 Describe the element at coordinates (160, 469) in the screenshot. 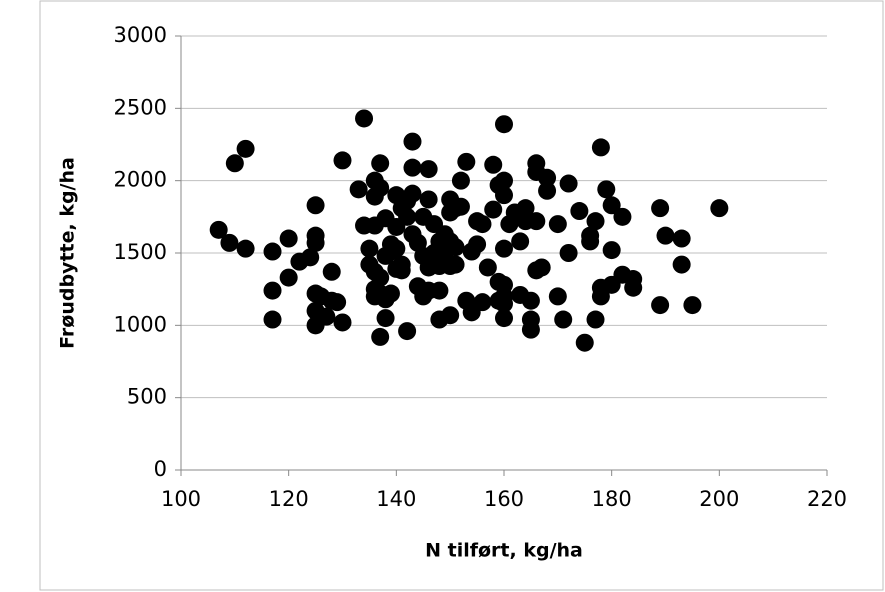

I see `y-tick-label: 0` at that location.